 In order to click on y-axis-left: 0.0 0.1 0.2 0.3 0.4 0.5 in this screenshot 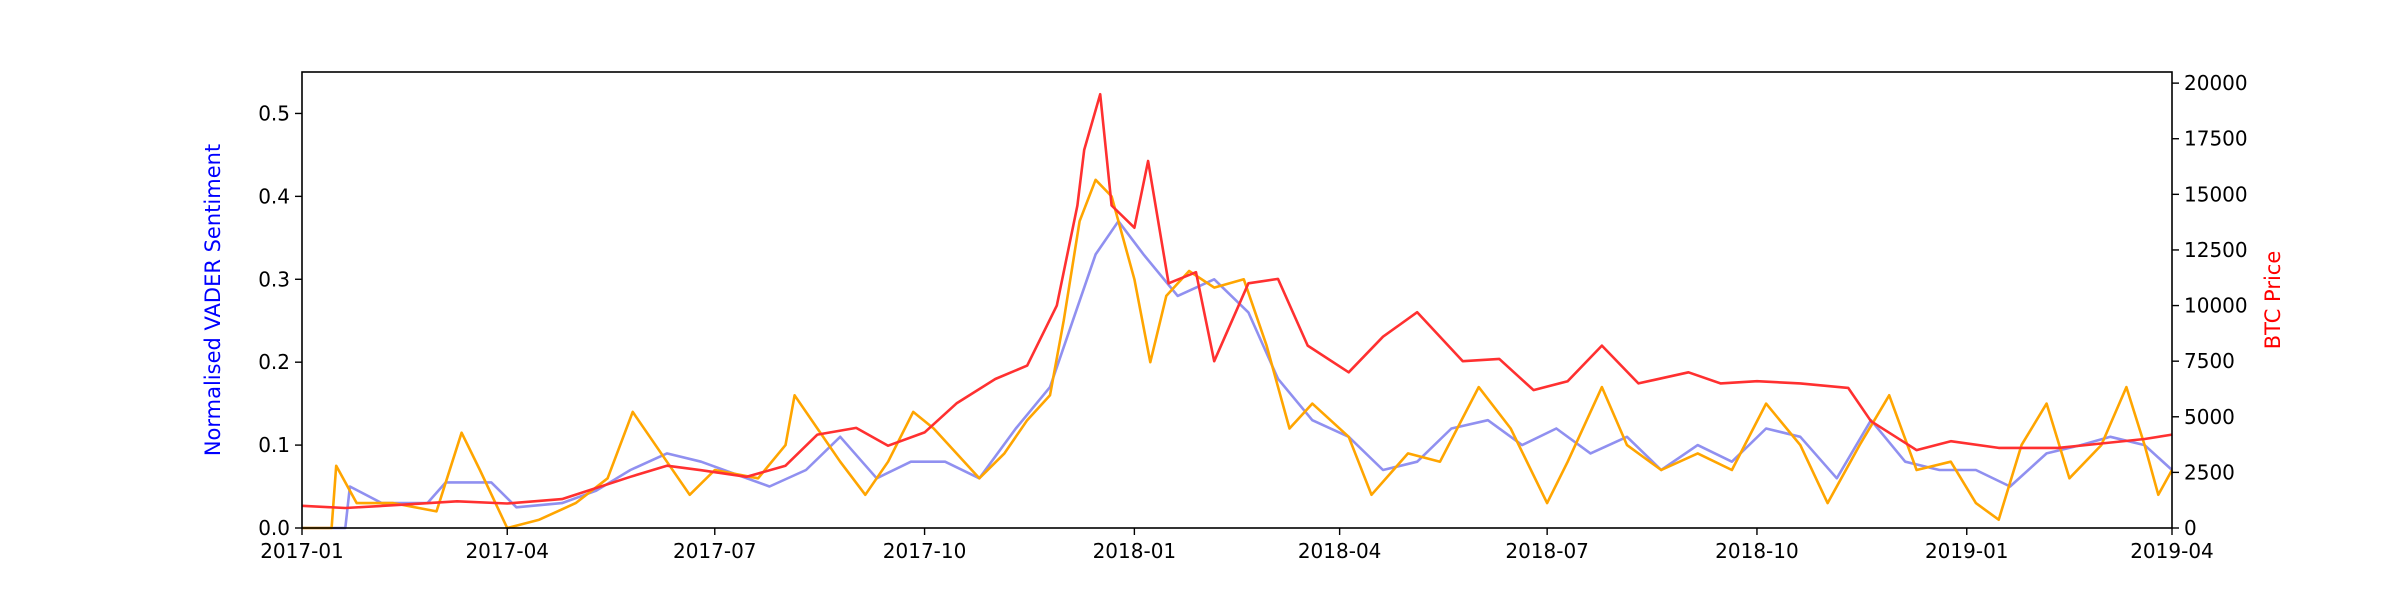, I will do `click(280, 320)`.